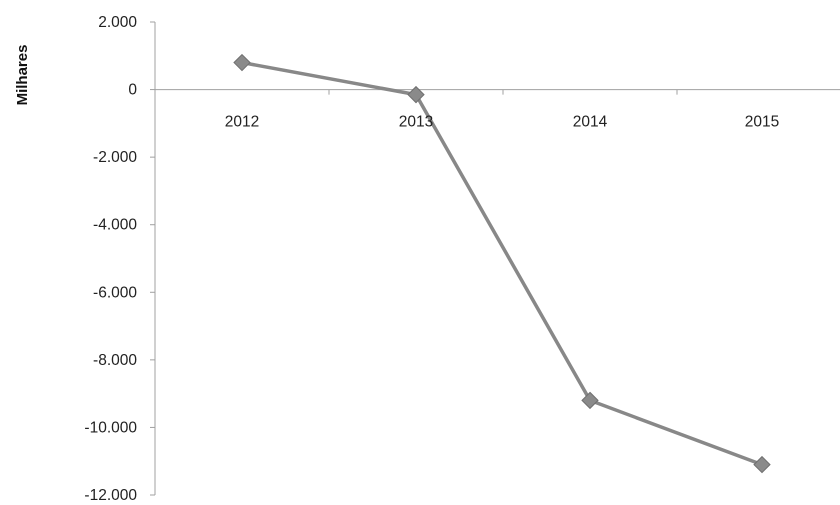 The width and height of the screenshot is (840, 505). I want to click on x-tick-label: 2014, so click(590, 122).